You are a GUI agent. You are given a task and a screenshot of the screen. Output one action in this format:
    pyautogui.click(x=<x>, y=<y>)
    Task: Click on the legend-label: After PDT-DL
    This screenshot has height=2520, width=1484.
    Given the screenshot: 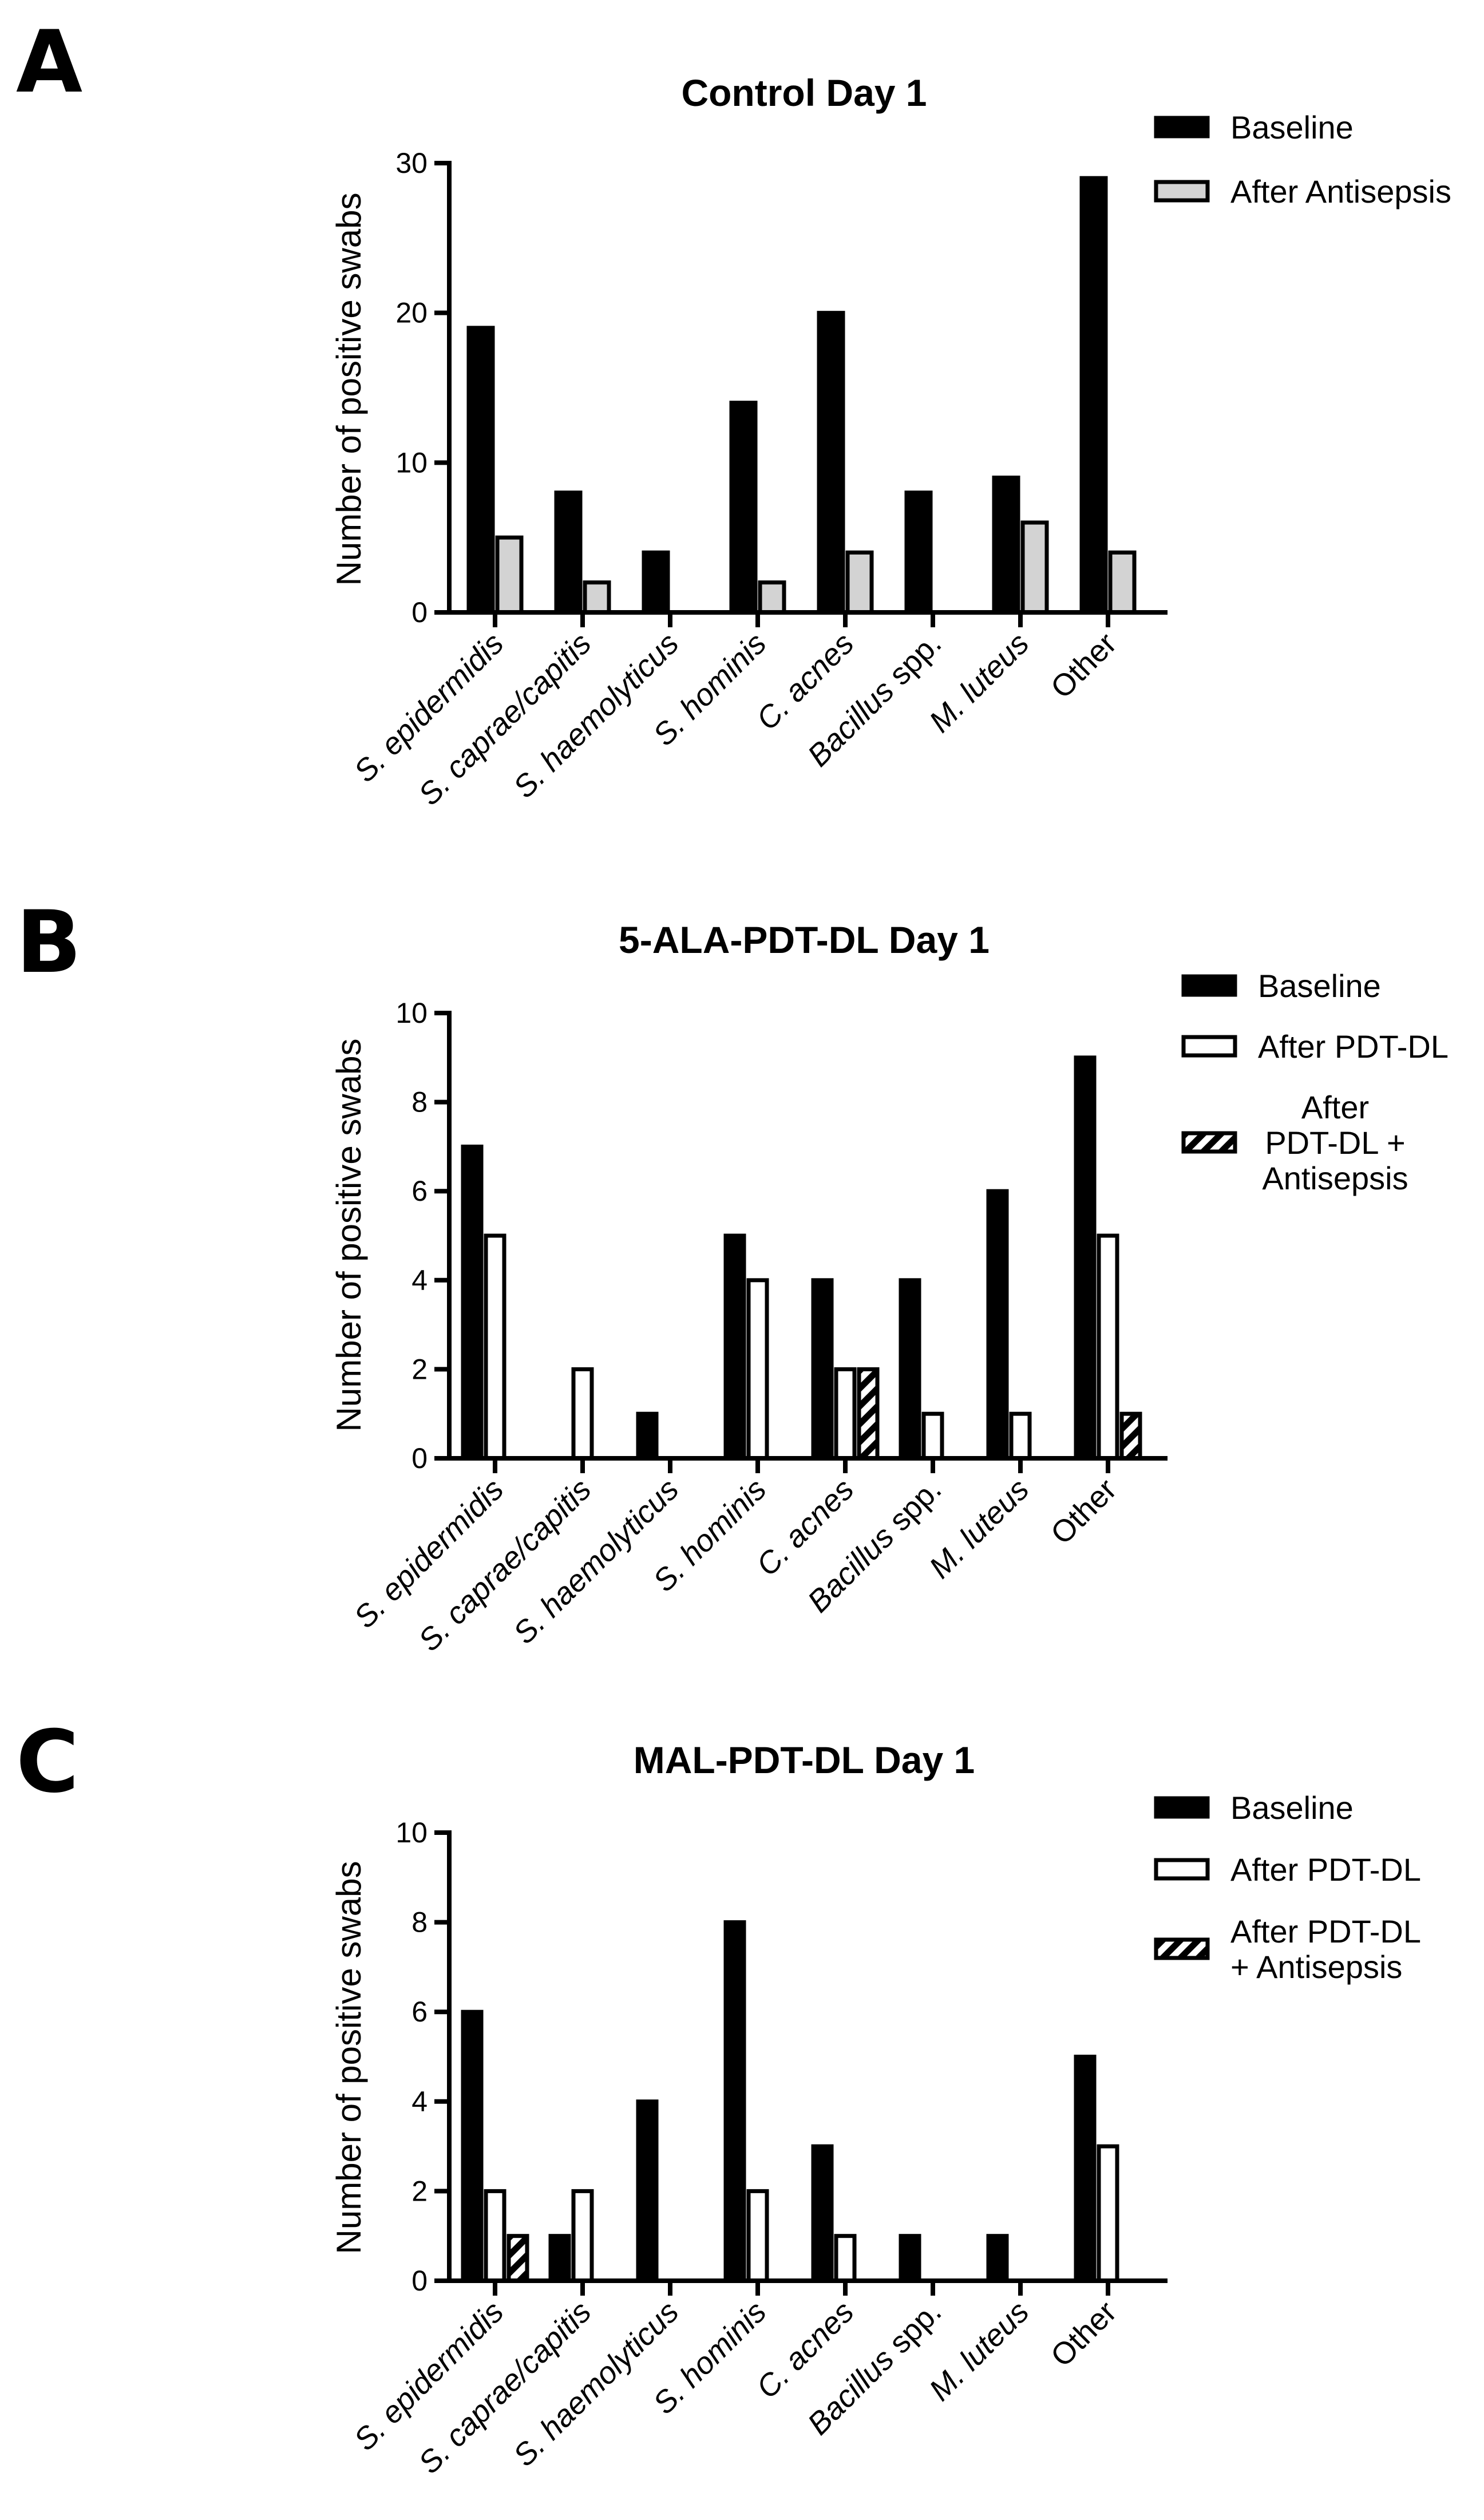 What is the action you would take?
    pyautogui.click(x=1325, y=1931)
    